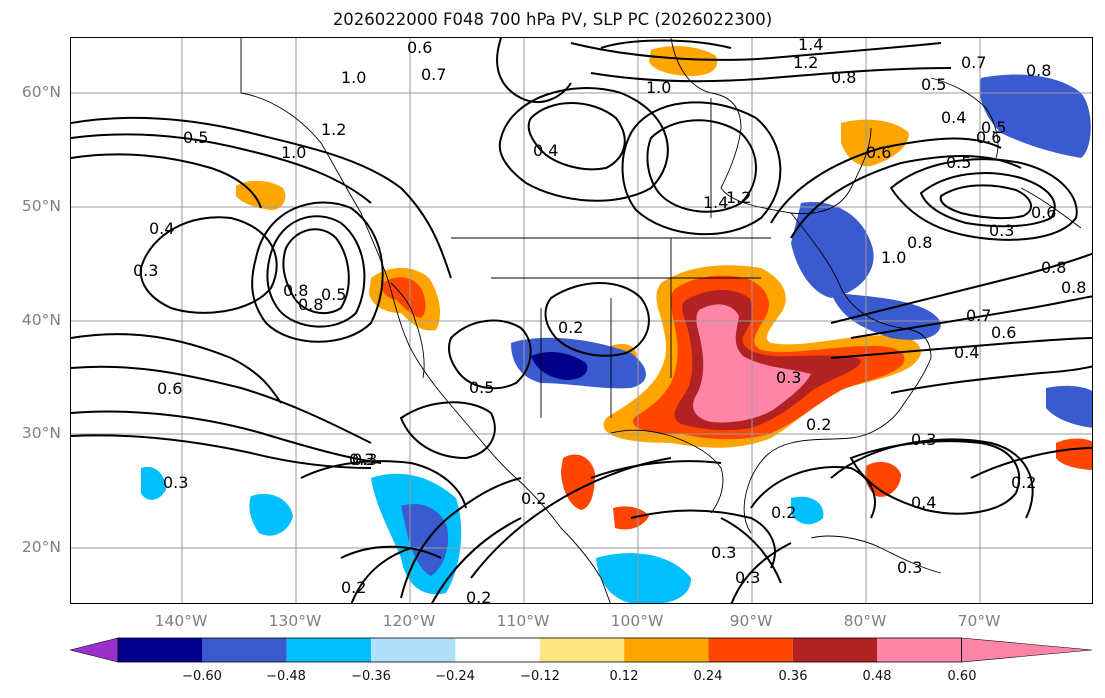  I want to click on lat-label-30n: 30°N, so click(41, 433).